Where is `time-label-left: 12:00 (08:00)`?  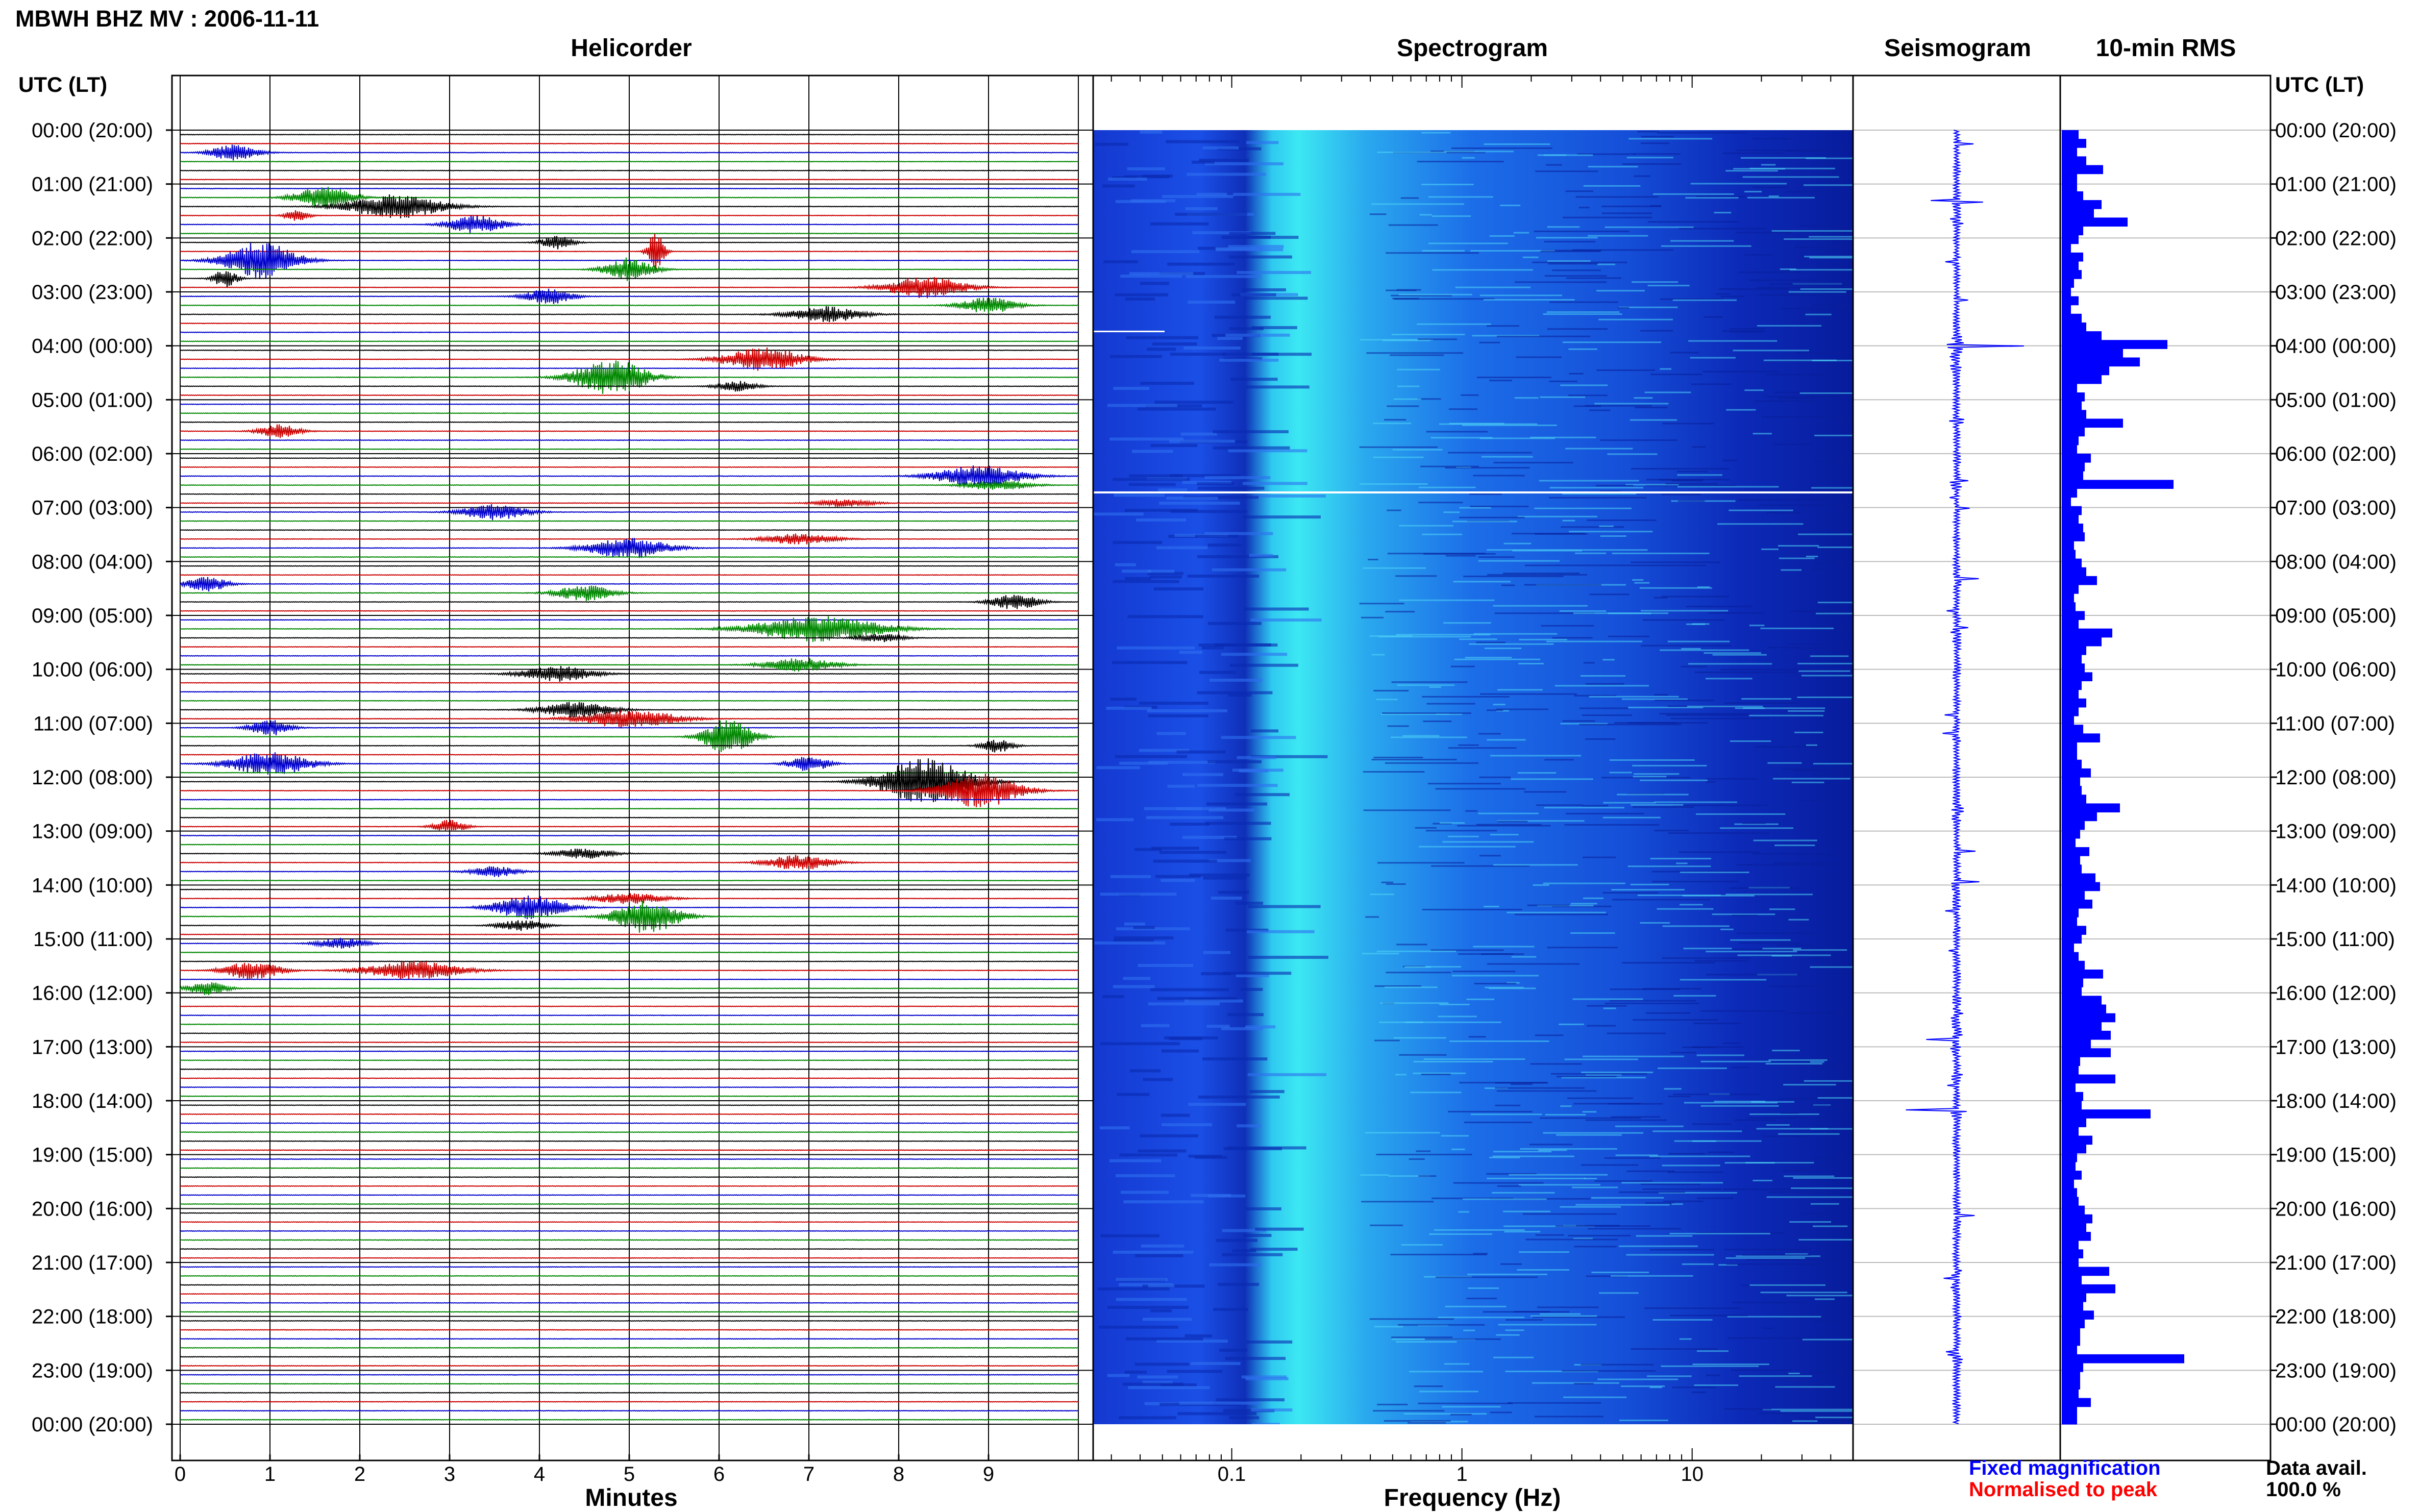 time-label-left: 12:00 (08:00) is located at coordinates (92, 777).